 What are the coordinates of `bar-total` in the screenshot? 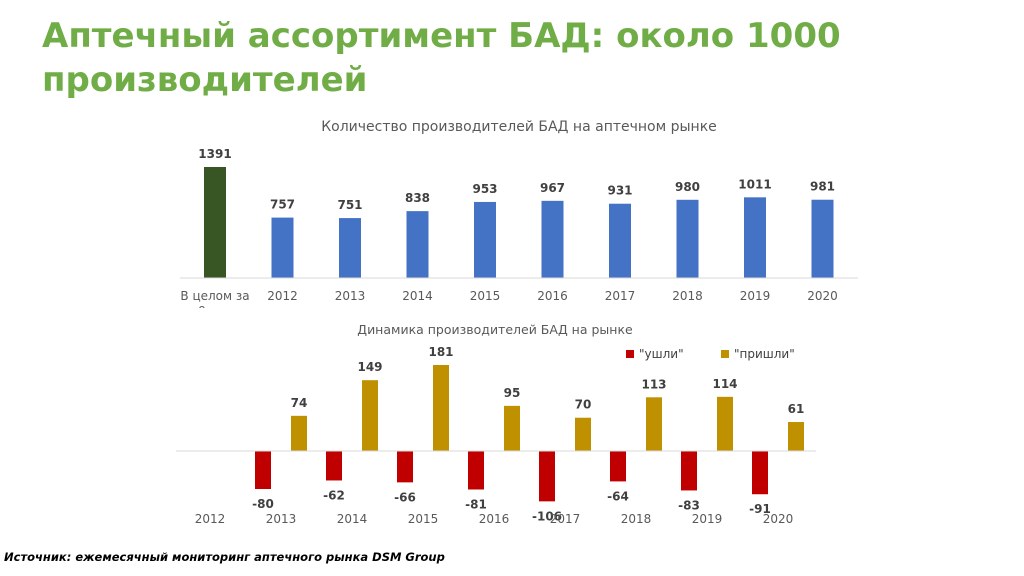 It's located at (215, 222).